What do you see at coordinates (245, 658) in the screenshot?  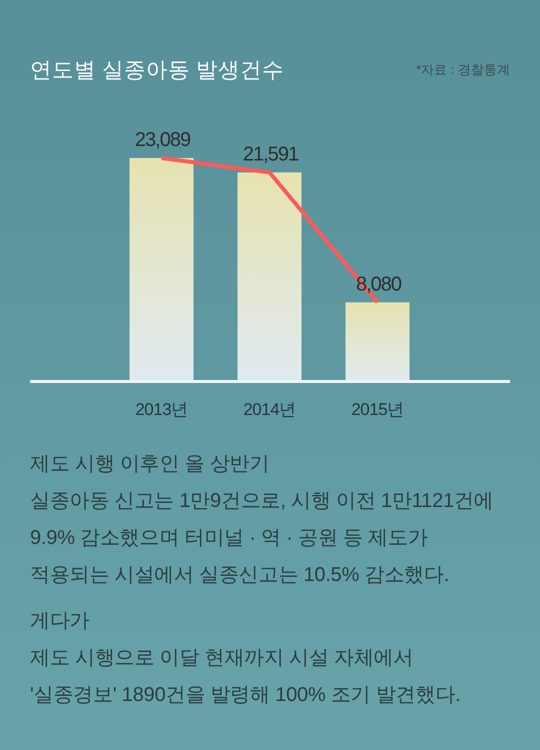 I see `text: 게다가 제도 시행으로 이달 현재까지 시설 자체에서 '실종경보' 1890건을 발령해 100% 조기 발견했다.` at bounding box center [245, 658].